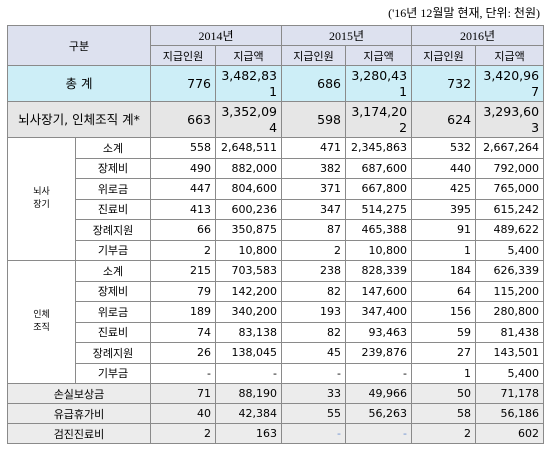  Describe the element at coordinates (183, 168) in the screenshot. I see `value-cell: 490` at that location.